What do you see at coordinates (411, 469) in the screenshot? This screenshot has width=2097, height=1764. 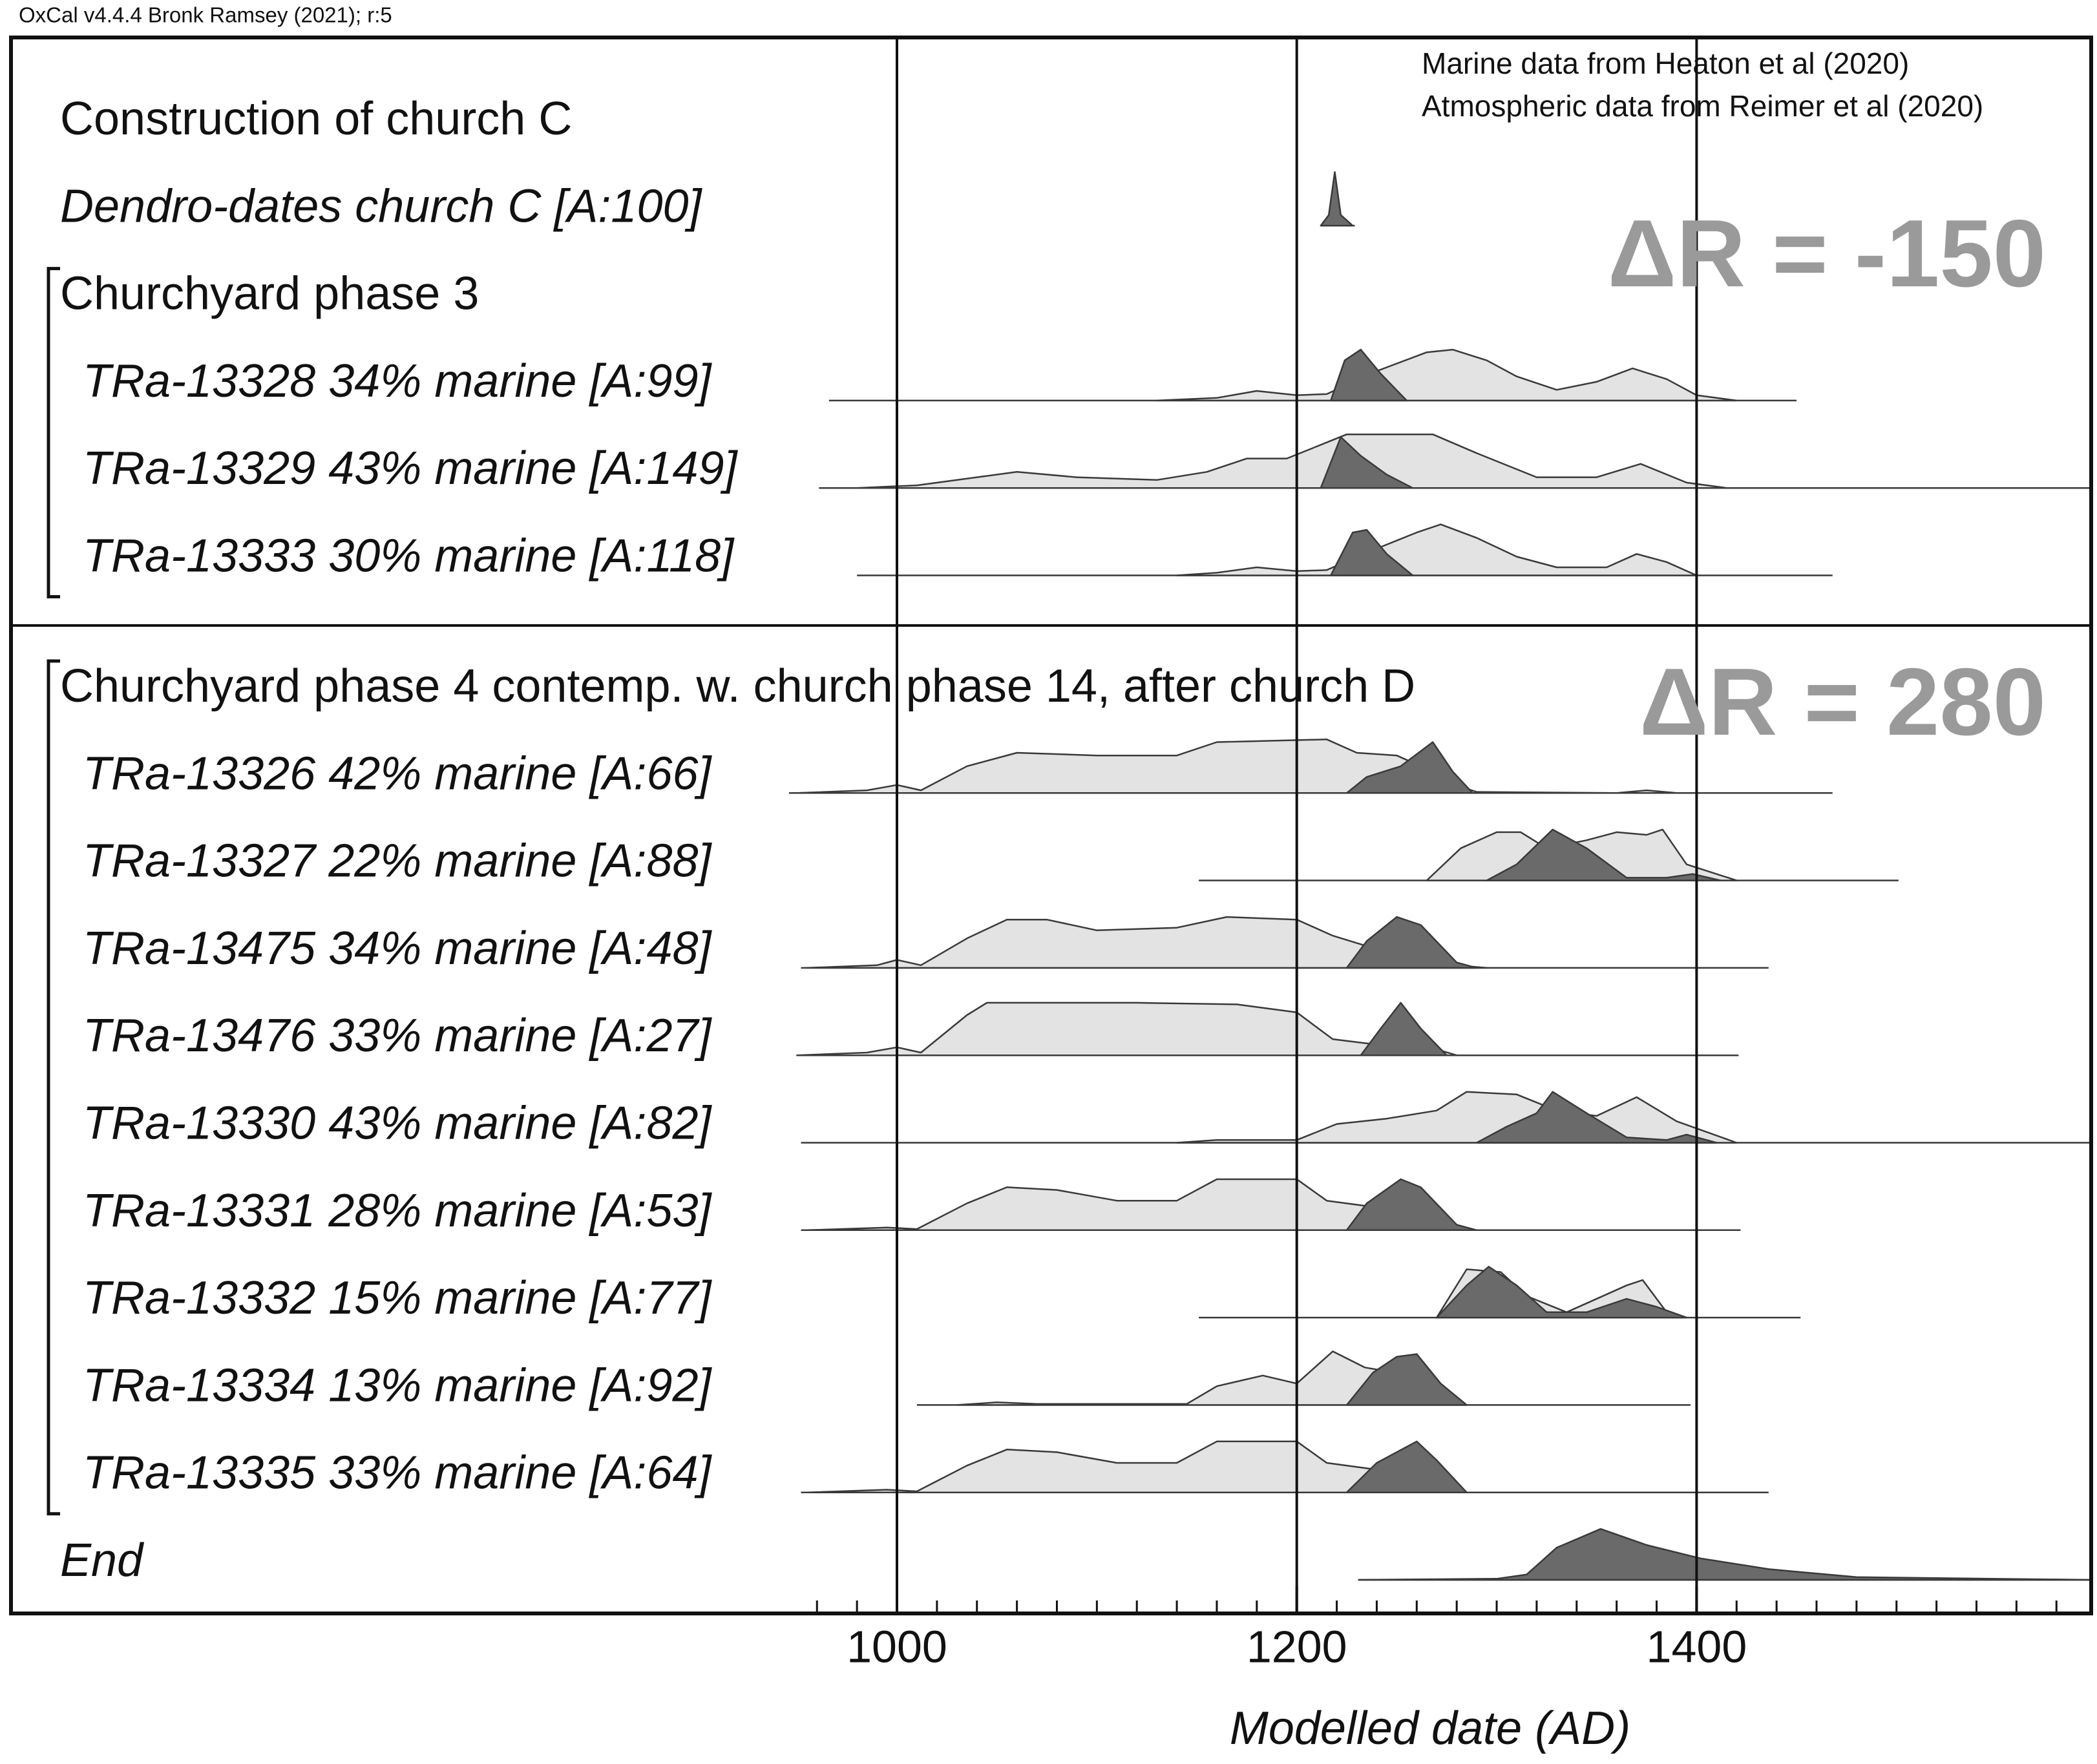 I see `row-label: TRa-13329 43% marine [A:149]` at bounding box center [411, 469].